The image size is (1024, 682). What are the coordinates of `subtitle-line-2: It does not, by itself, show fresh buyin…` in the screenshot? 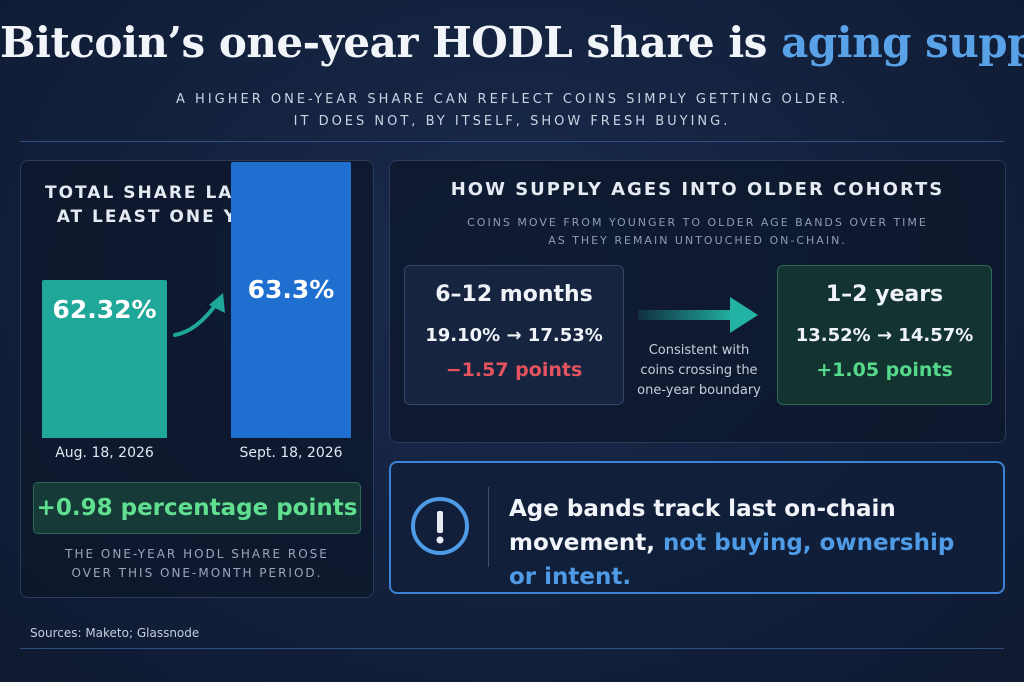 It's located at (512, 121).